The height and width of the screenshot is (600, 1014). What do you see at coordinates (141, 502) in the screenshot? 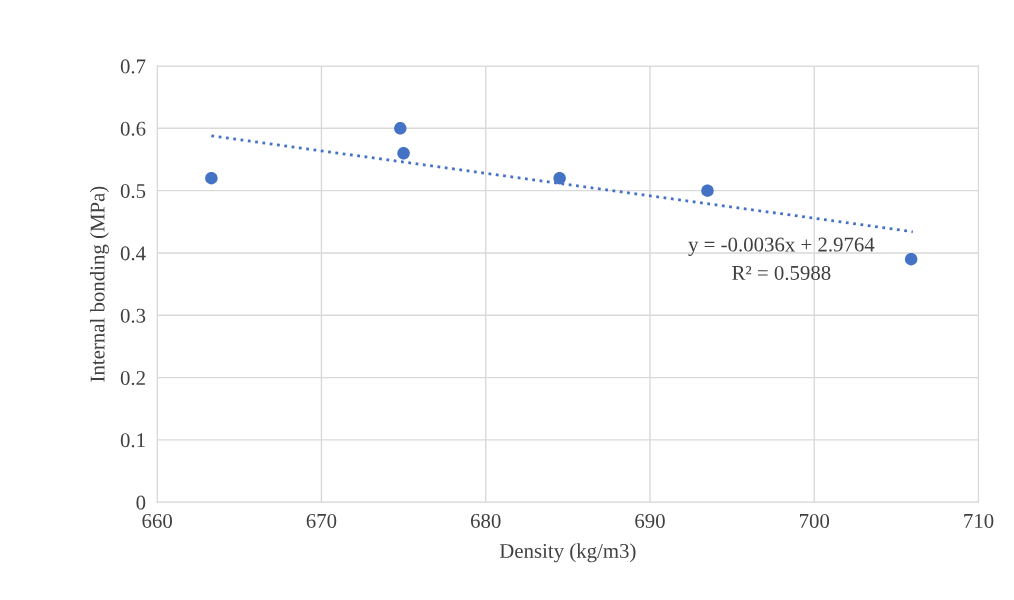
I see `y-tick-label: 0` at bounding box center [141, 502].